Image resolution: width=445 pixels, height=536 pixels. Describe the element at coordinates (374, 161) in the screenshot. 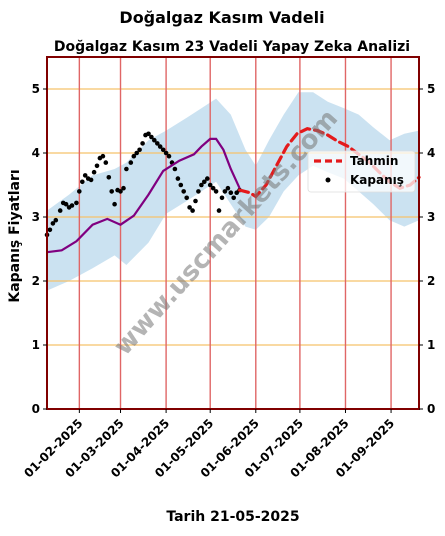

I see `legend-label: Tahmin` at that location.